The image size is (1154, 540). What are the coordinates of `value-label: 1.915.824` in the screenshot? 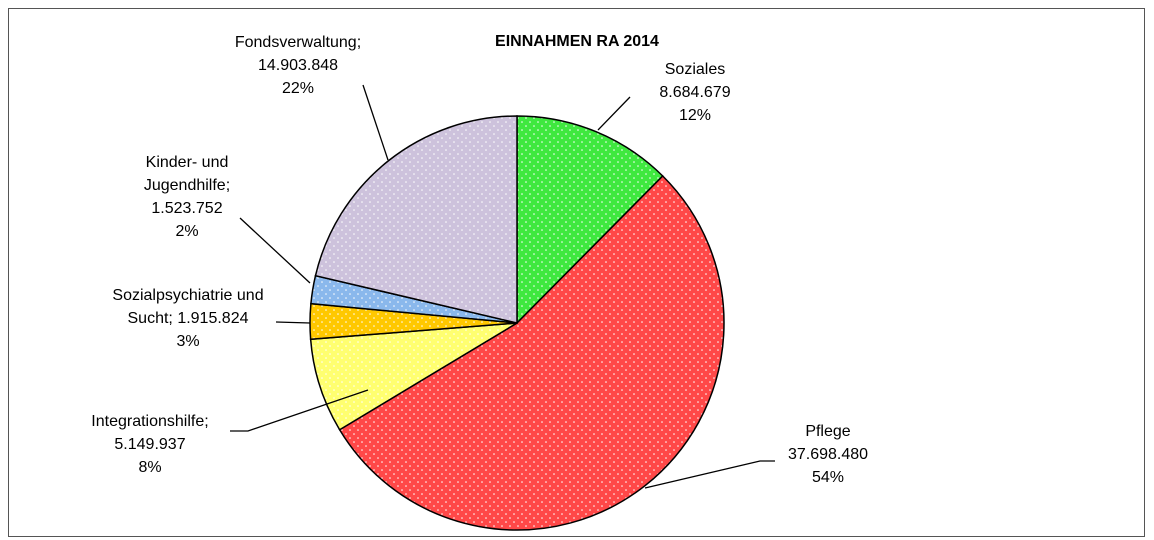 It's located at (213, 318).